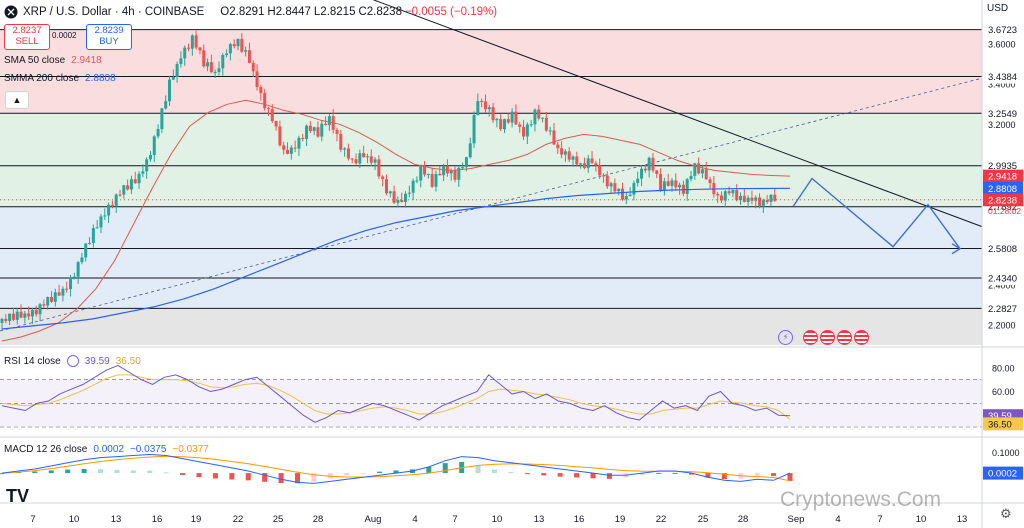 This screenshot has height=528, width=1024. I want to click on smma200-legend: SMMA 200 close 2.8808, so click(60, 78).